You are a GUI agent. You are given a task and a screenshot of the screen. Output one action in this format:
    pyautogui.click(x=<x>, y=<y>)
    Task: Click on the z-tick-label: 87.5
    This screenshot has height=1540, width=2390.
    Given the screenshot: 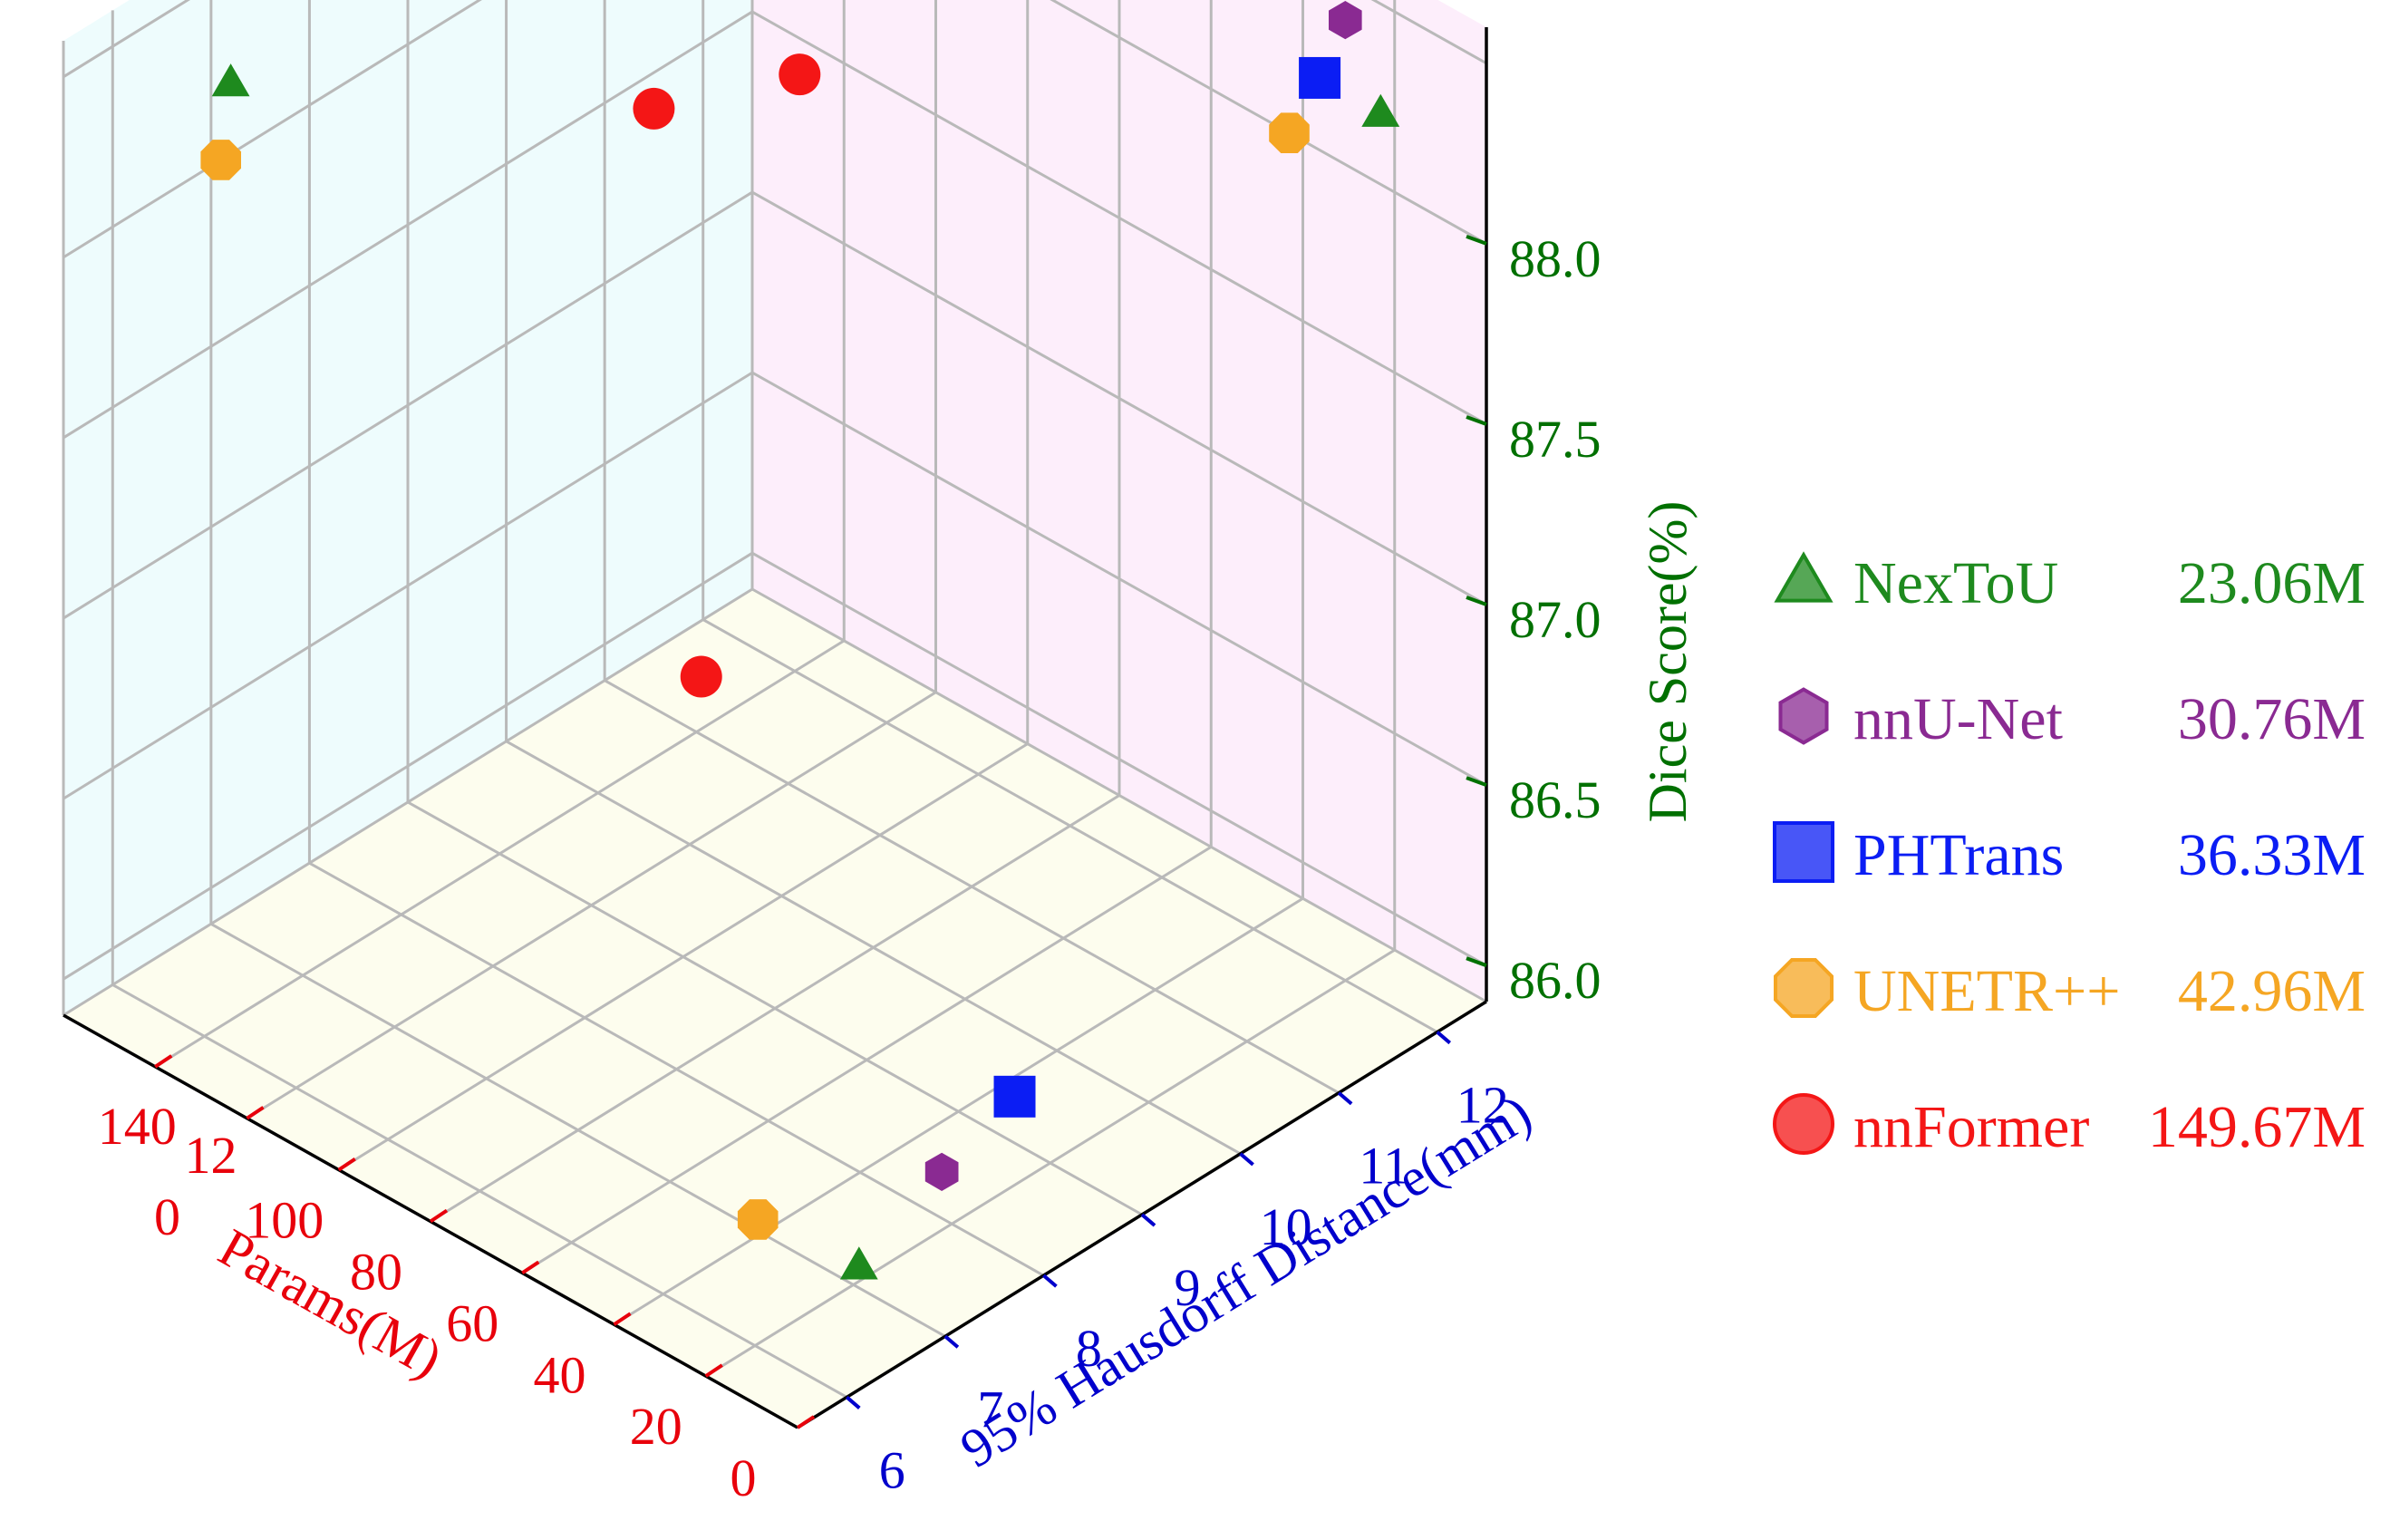 What is the action you would take?
    pyautogui.click(x=1555, y=439)
    